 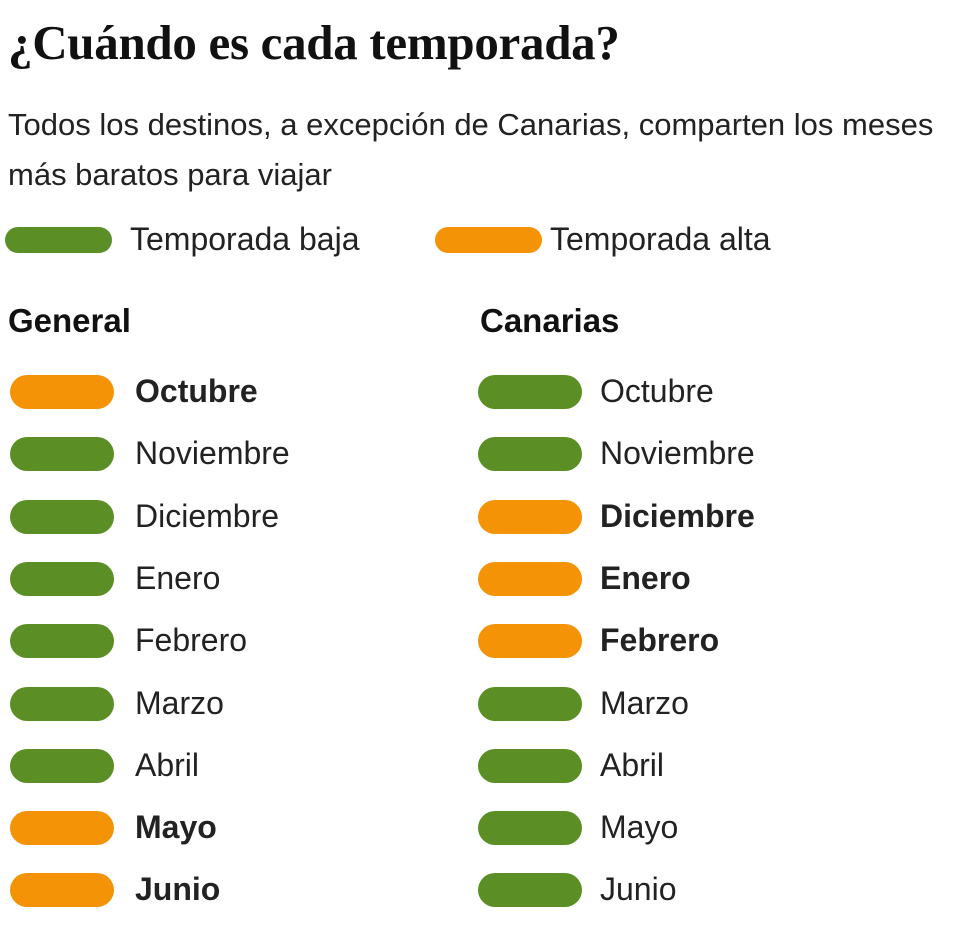 What do you see at coordinates (660, 239) in the screenshot?
I see `legend-label: Temporada alta` at bounding box center [660, 239].